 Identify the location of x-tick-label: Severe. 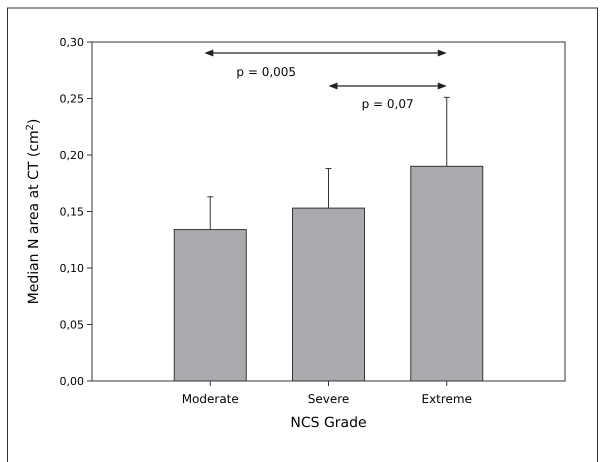
(329, 399).